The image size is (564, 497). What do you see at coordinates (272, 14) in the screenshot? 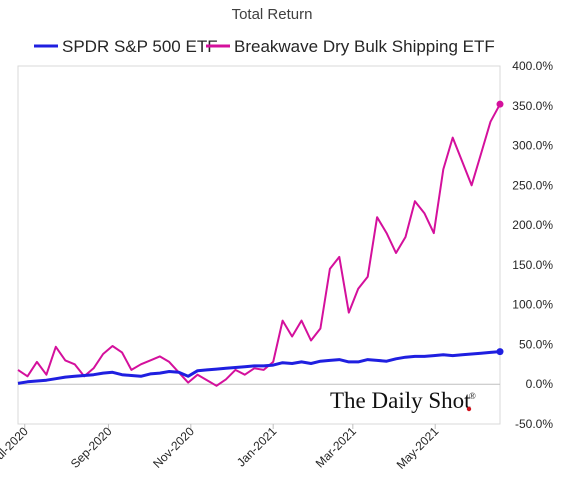
I see `chart-title: Total Return` at bounding box center [272, 14].